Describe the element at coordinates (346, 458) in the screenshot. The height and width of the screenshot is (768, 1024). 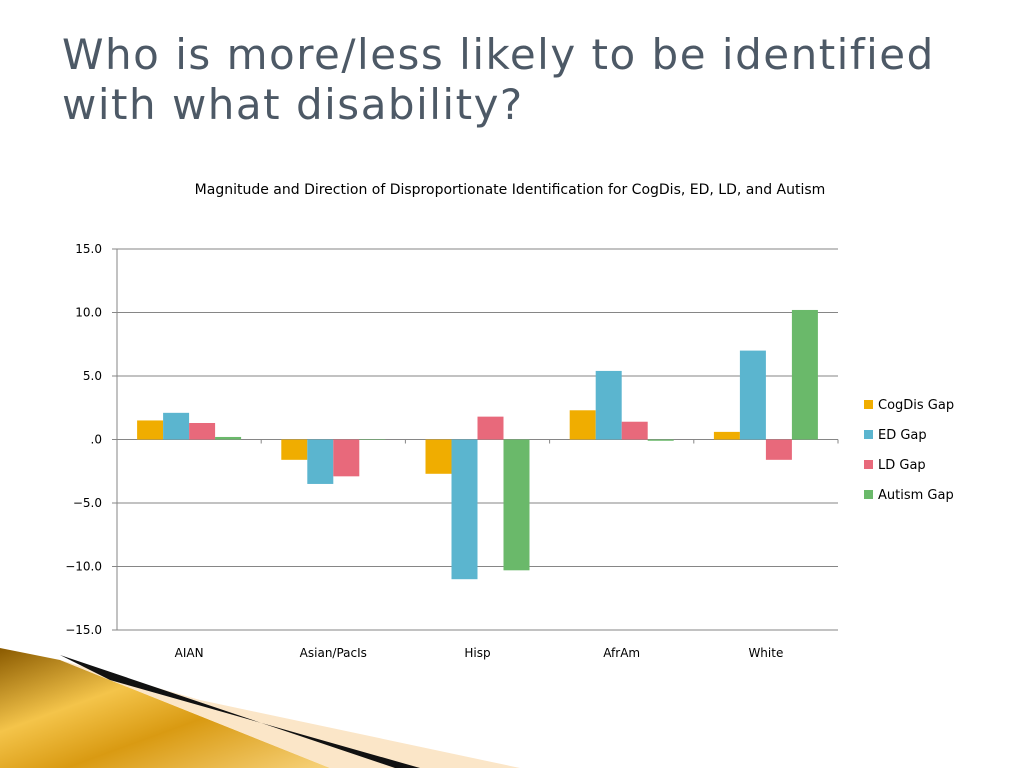
I see `bar-ld-gap-asian-pacis` at that location.